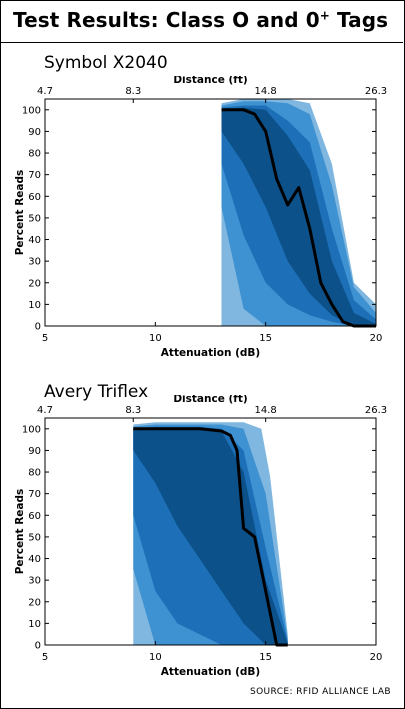 This screenshot has height=709, width=405. Describe the element at coordinates (324, 15) in the screenshot. I see `title-superscript: +` at that location.